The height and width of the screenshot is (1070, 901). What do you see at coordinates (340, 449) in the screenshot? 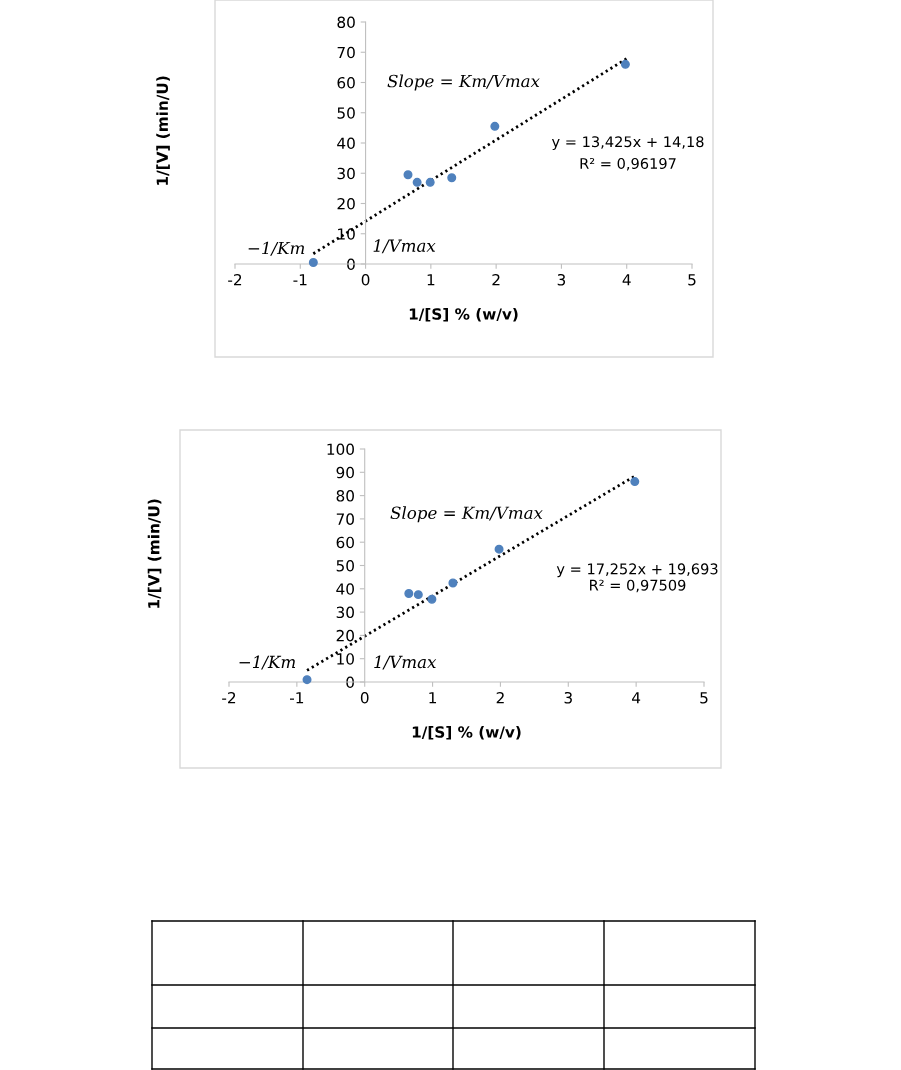
I see `y-tick-label: 100` at bounding box center [340, 449].